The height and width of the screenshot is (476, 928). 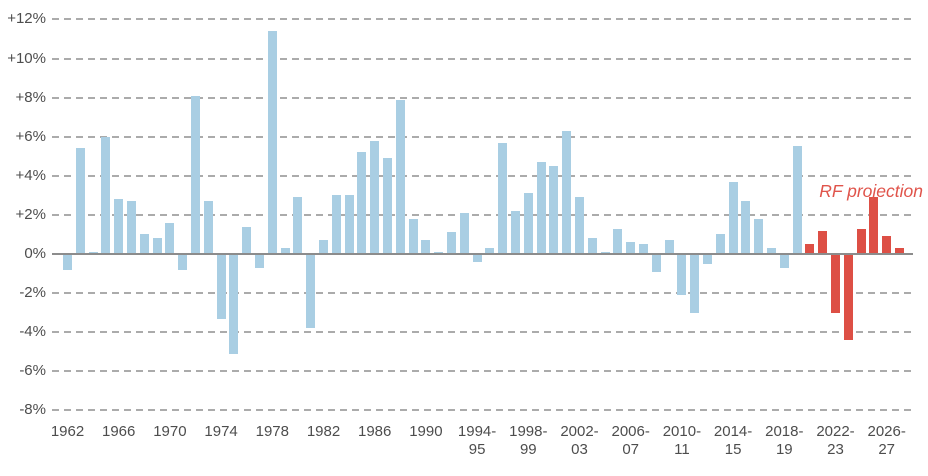 I want to click on gridline-10pct, so click(x=482, y=58).